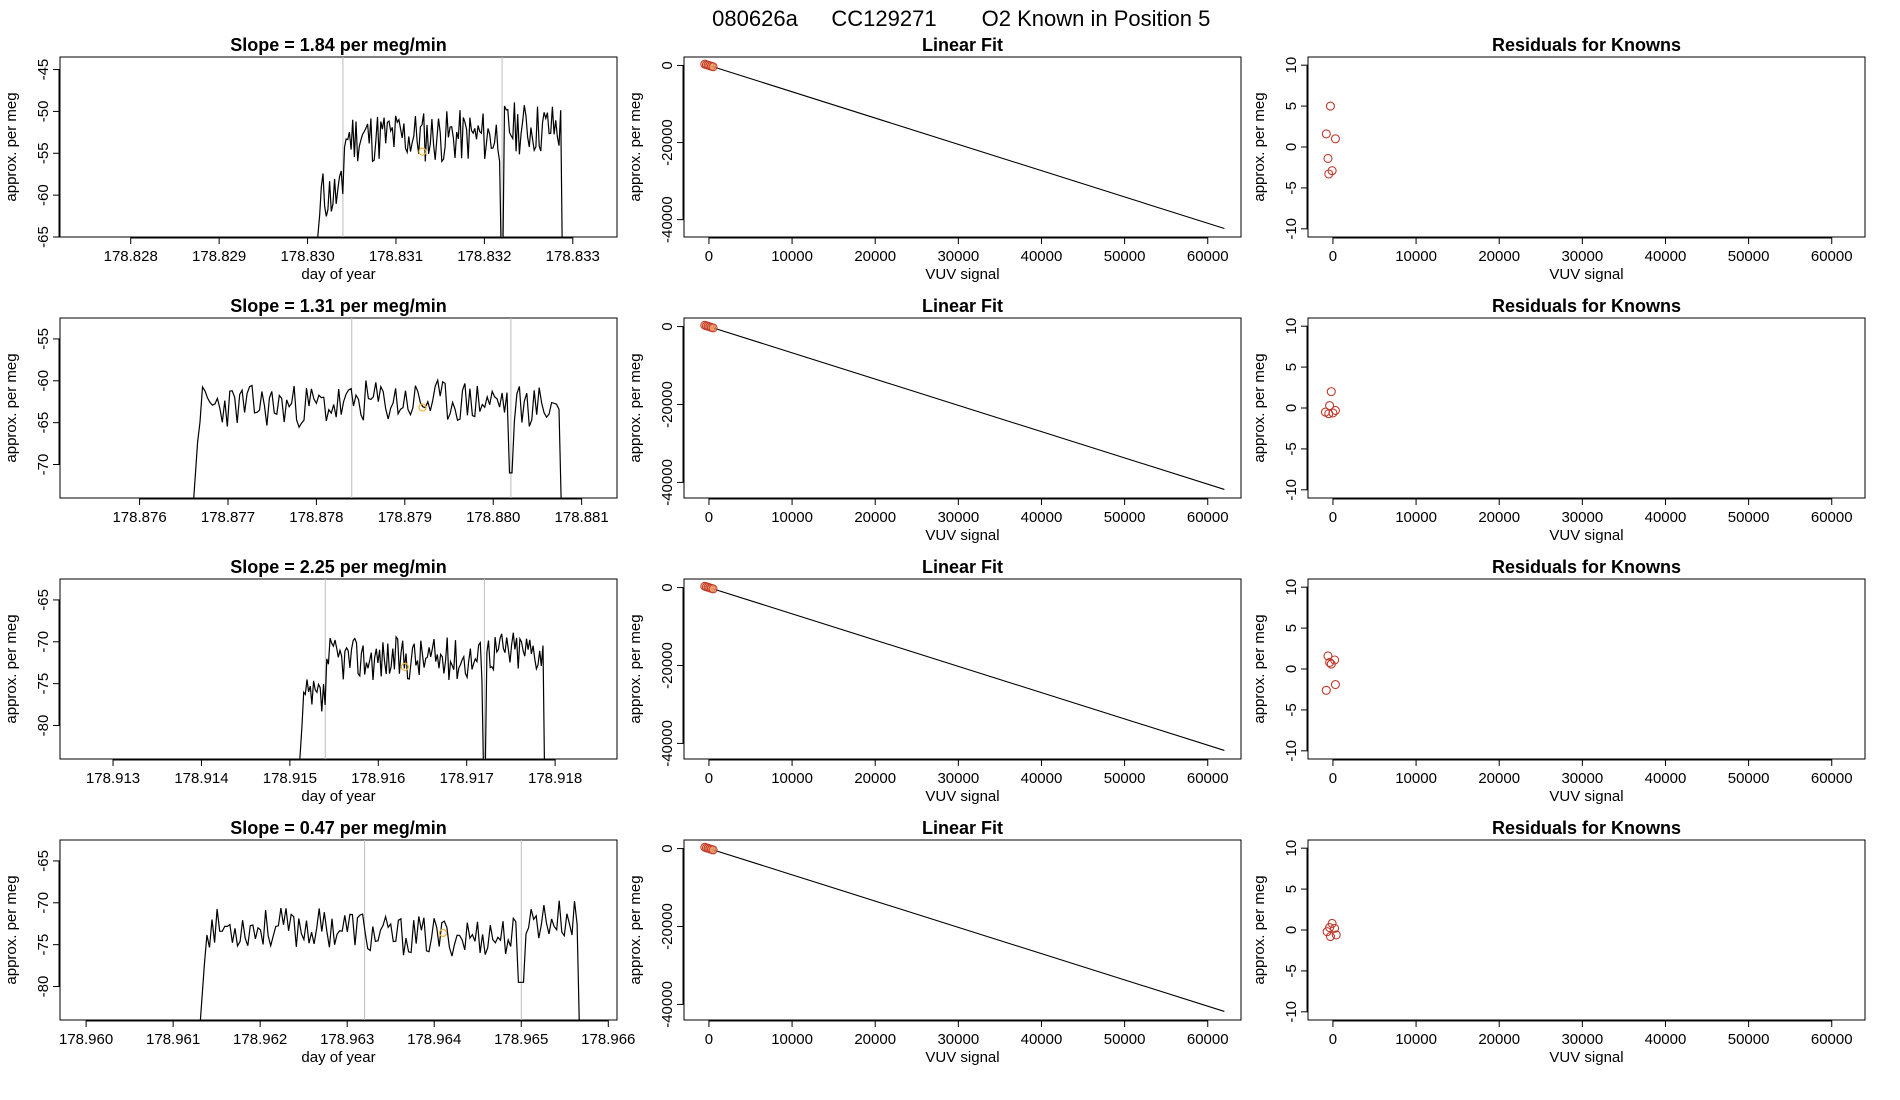 This screenshot has height=1100, width=1900. Describe the element at coordinates (139, 517) in the screenshot. I see `x-tick-label: 178.876` at that location.